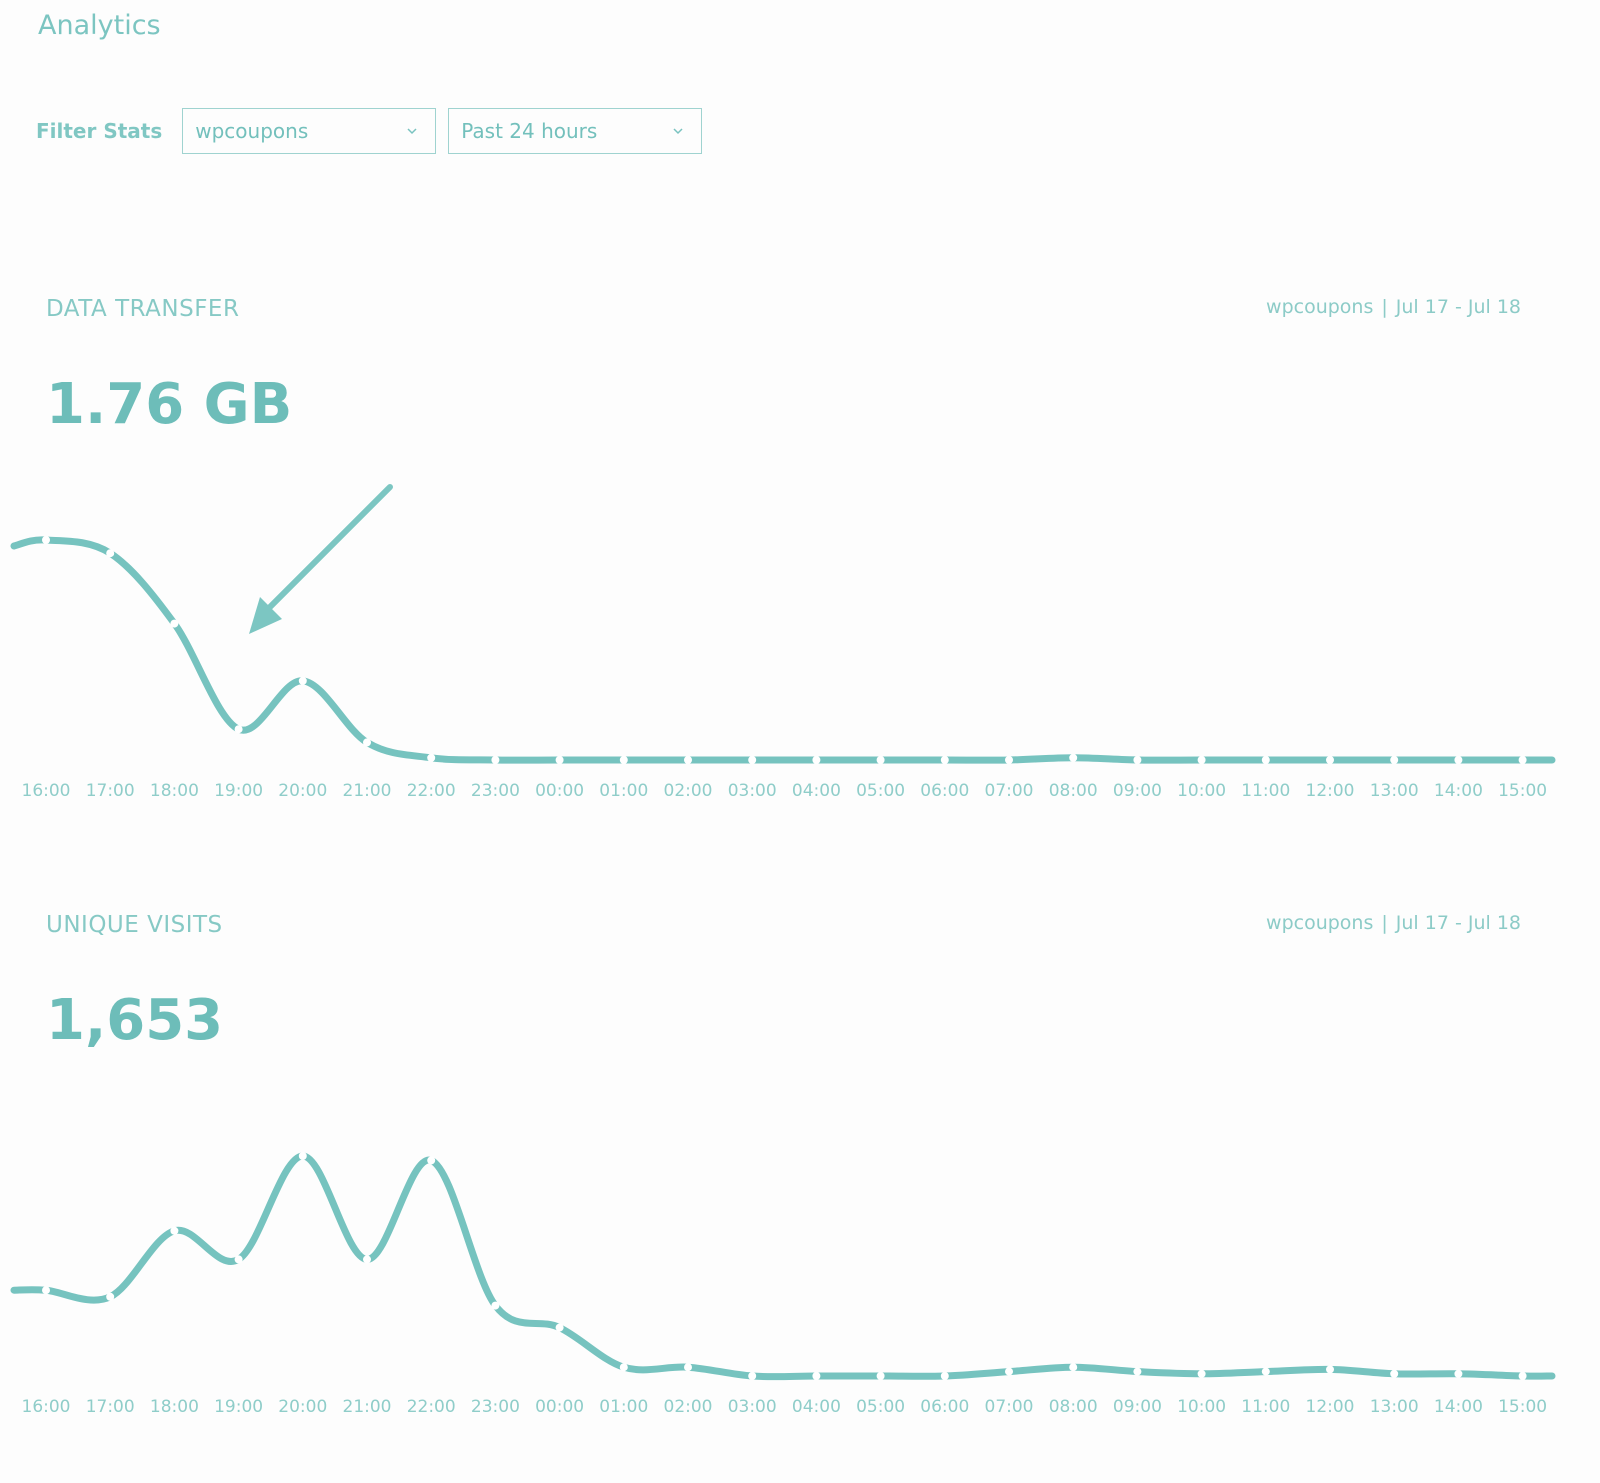  Describe the element at coordinates (783, 650) in the screenshot. I see `series-line` at that location.